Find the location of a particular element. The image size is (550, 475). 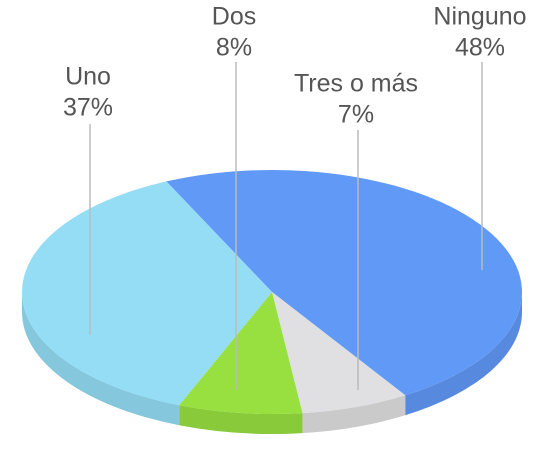

slice-label: Tres o más is located at coordinates (356, 84).